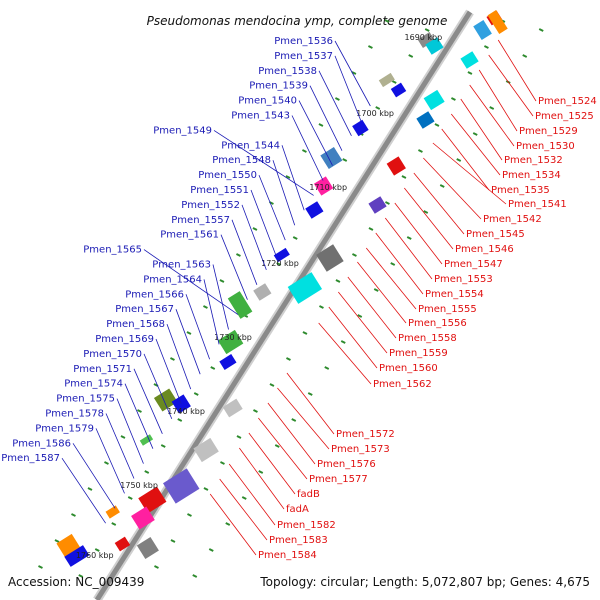 The height and width of the screenshot is (600, 600). What do you see at coordinates (85, 399) in the screenshot?
I see `left-gene-label: Pmen_1575` at bounding box center [85, 399].